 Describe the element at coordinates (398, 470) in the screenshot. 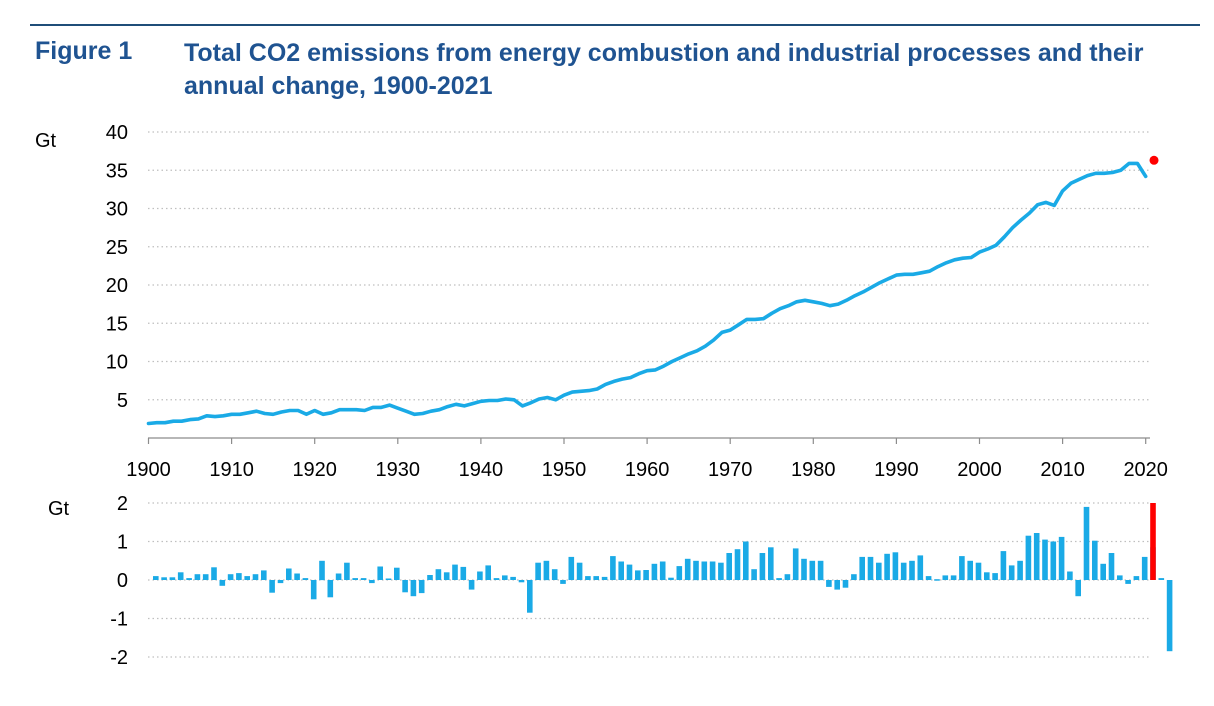

I see `top-xtick-label: 1930` at that location.